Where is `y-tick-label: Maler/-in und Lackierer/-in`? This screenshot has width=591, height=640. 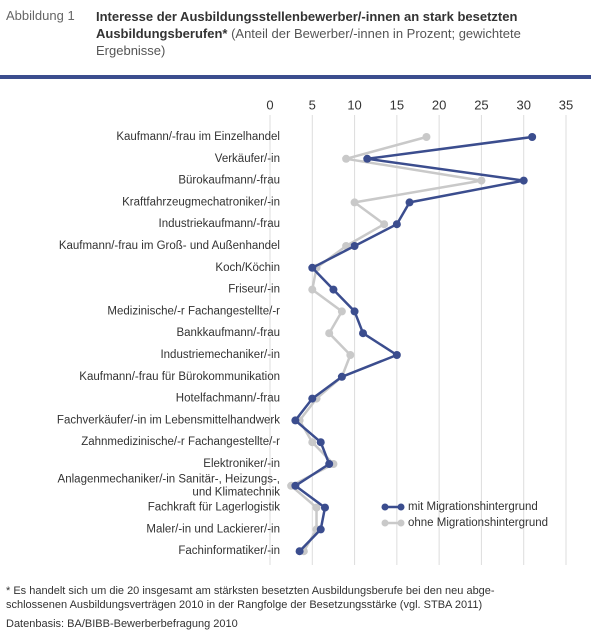 y-tick-label: Maler/-in und Lackierer/-in is located at coordinates (213, 529).